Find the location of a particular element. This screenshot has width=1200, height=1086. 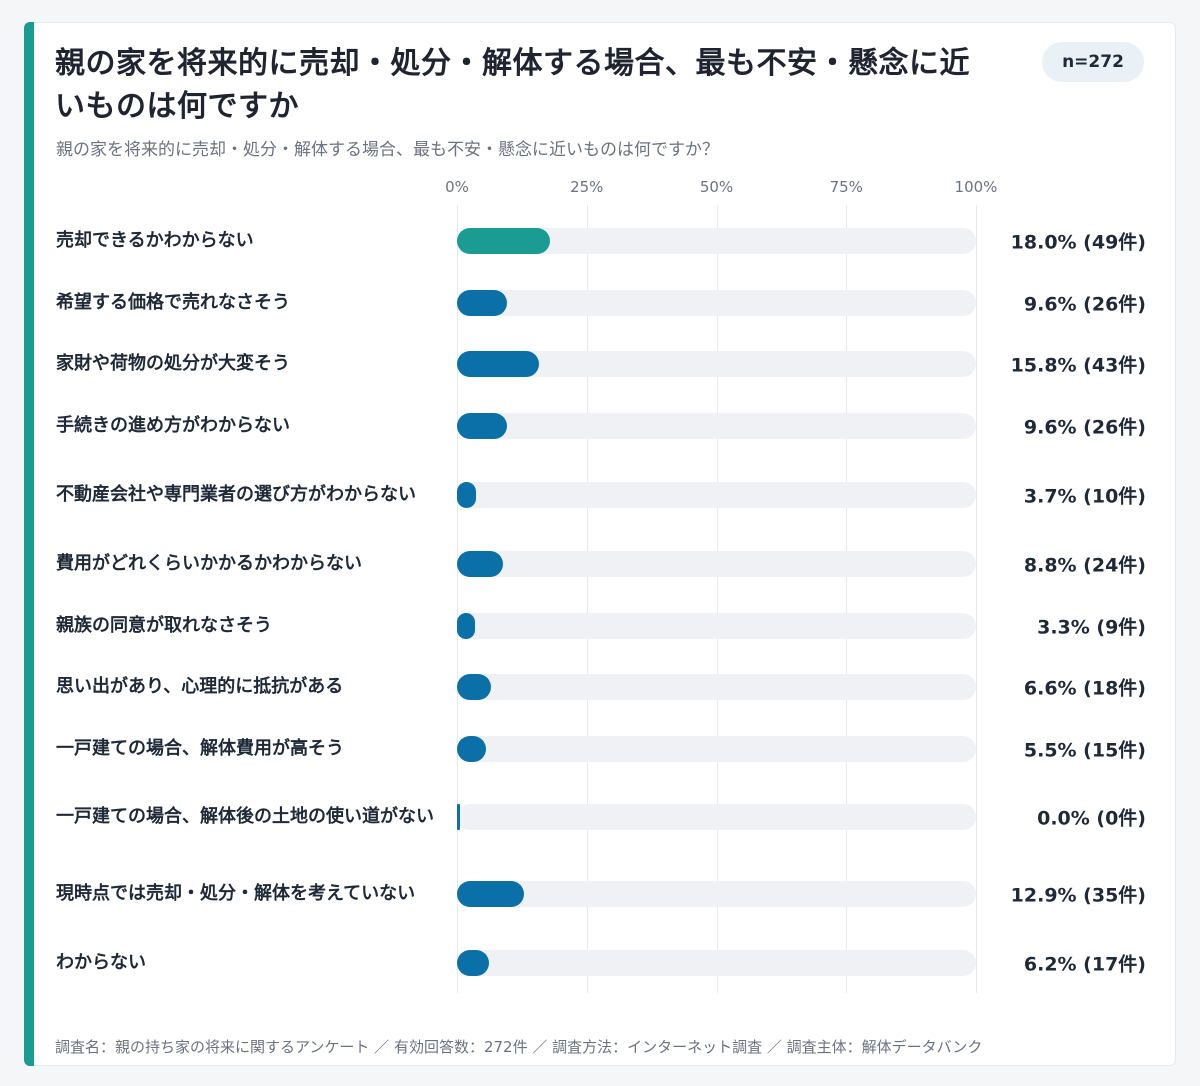

category-label: 一戸建ての場合、解体費用が高そう is located at coordinates (200, 748).